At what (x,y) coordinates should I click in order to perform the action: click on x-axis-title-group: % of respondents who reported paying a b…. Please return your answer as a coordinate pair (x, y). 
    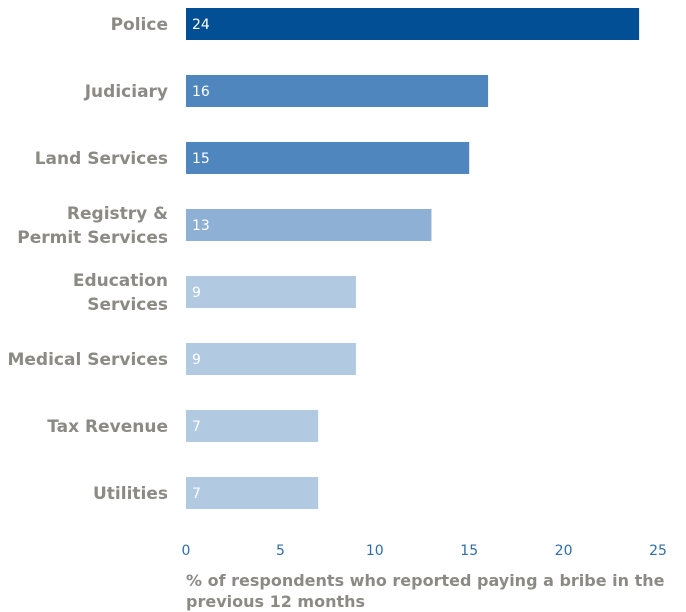
    Looking at the image, I should click on (425, 591).